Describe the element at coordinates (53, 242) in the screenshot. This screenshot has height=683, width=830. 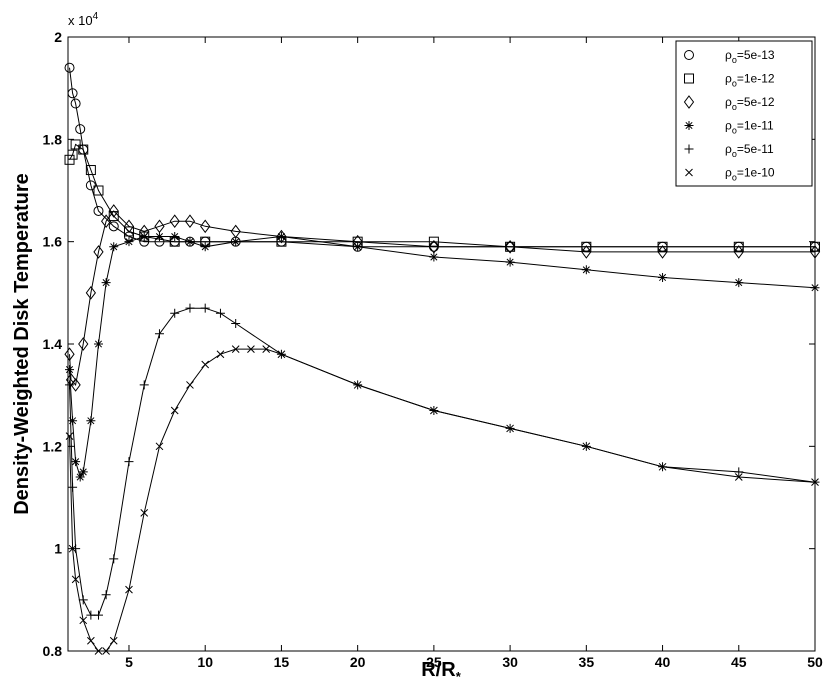
I see `y-tick-label: 1.6` at that location.